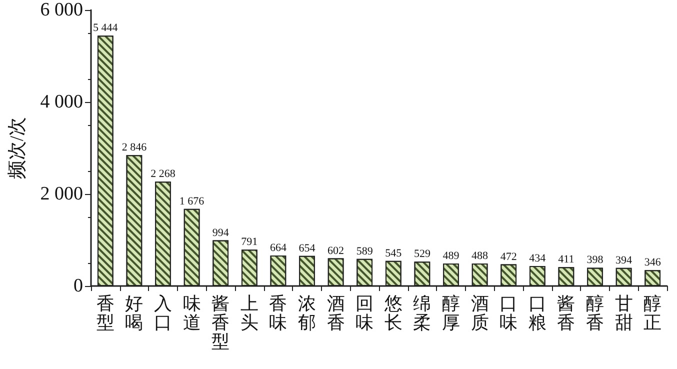 The height and width of the screenshot is (369, 677). I want to click on x-tick-label: 醇正, so click(653, 313).